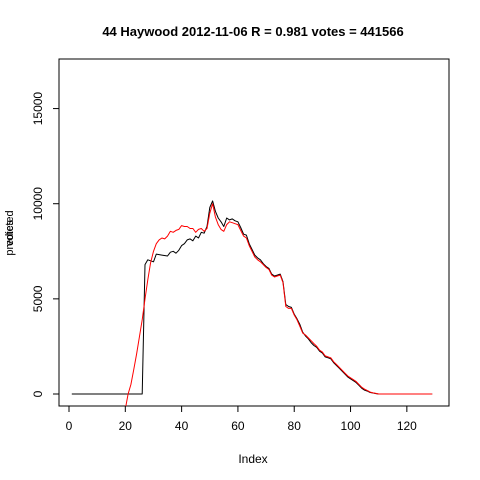 Image resolution: width=480 pixels, height=480 pixels. I want to click on y-tick-label: 5000, so click(38, 298).